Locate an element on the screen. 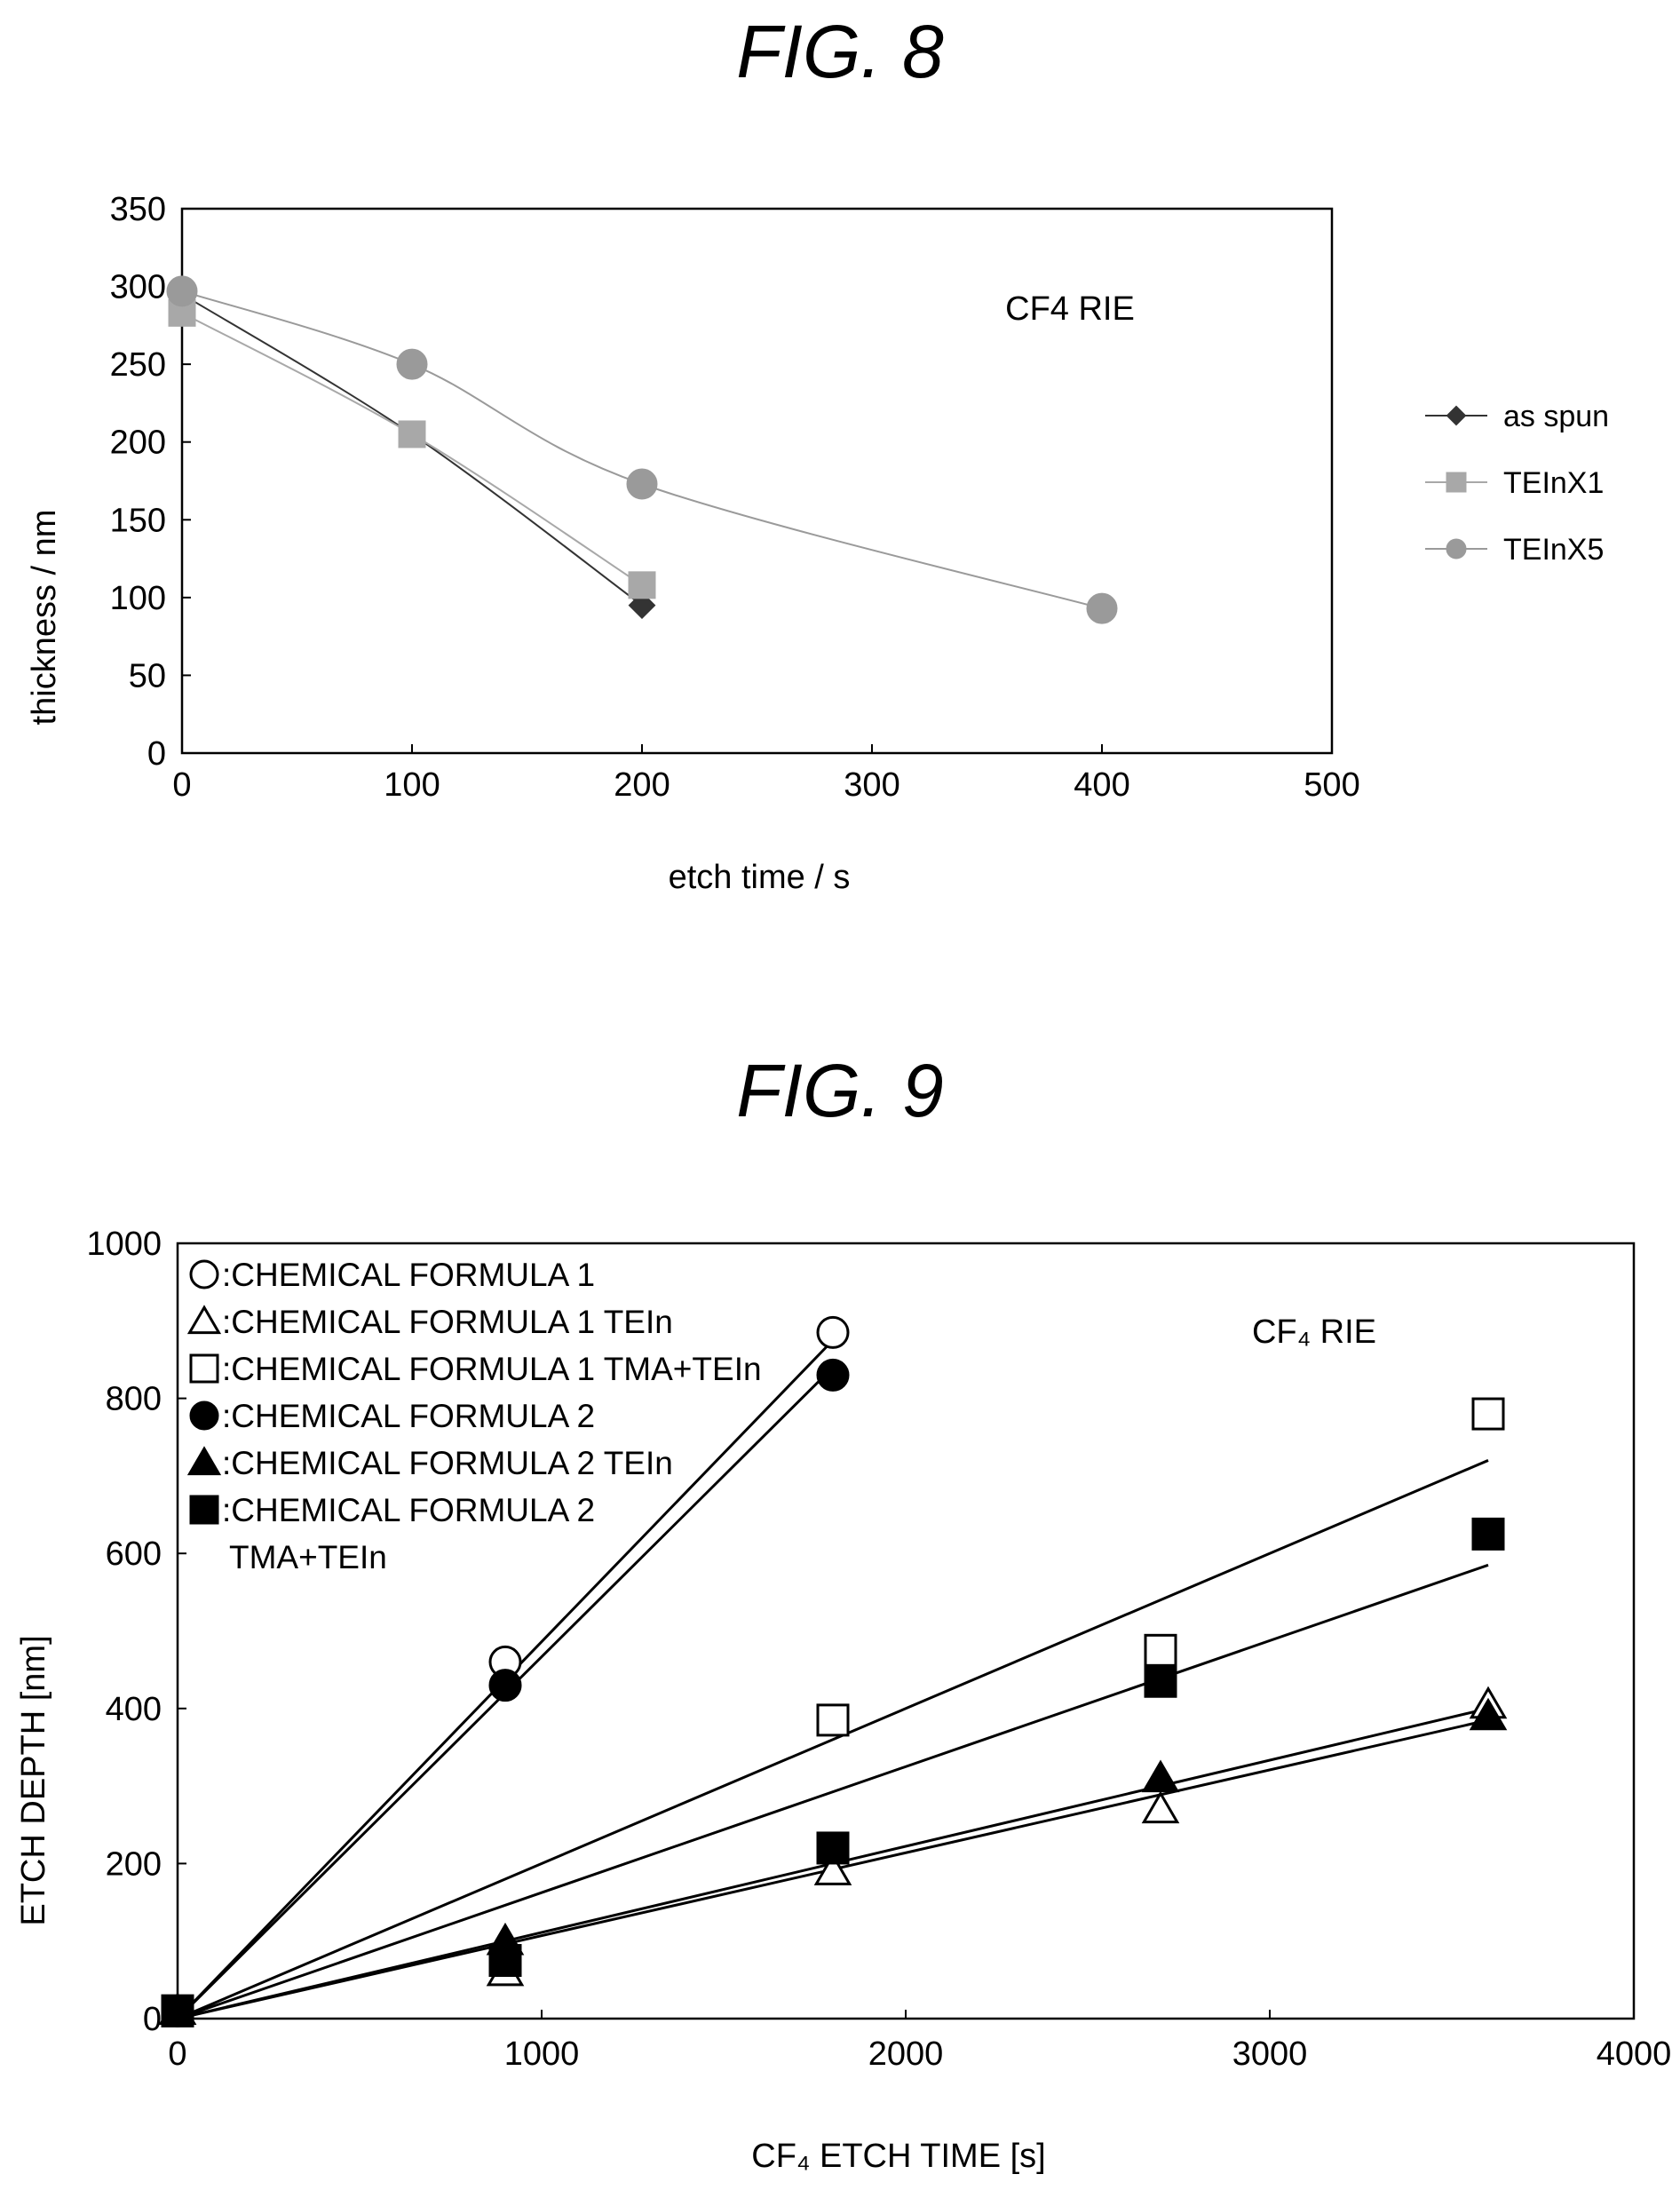  fig9-y-tick-label: 0 is located at coordinates (152, 2019).